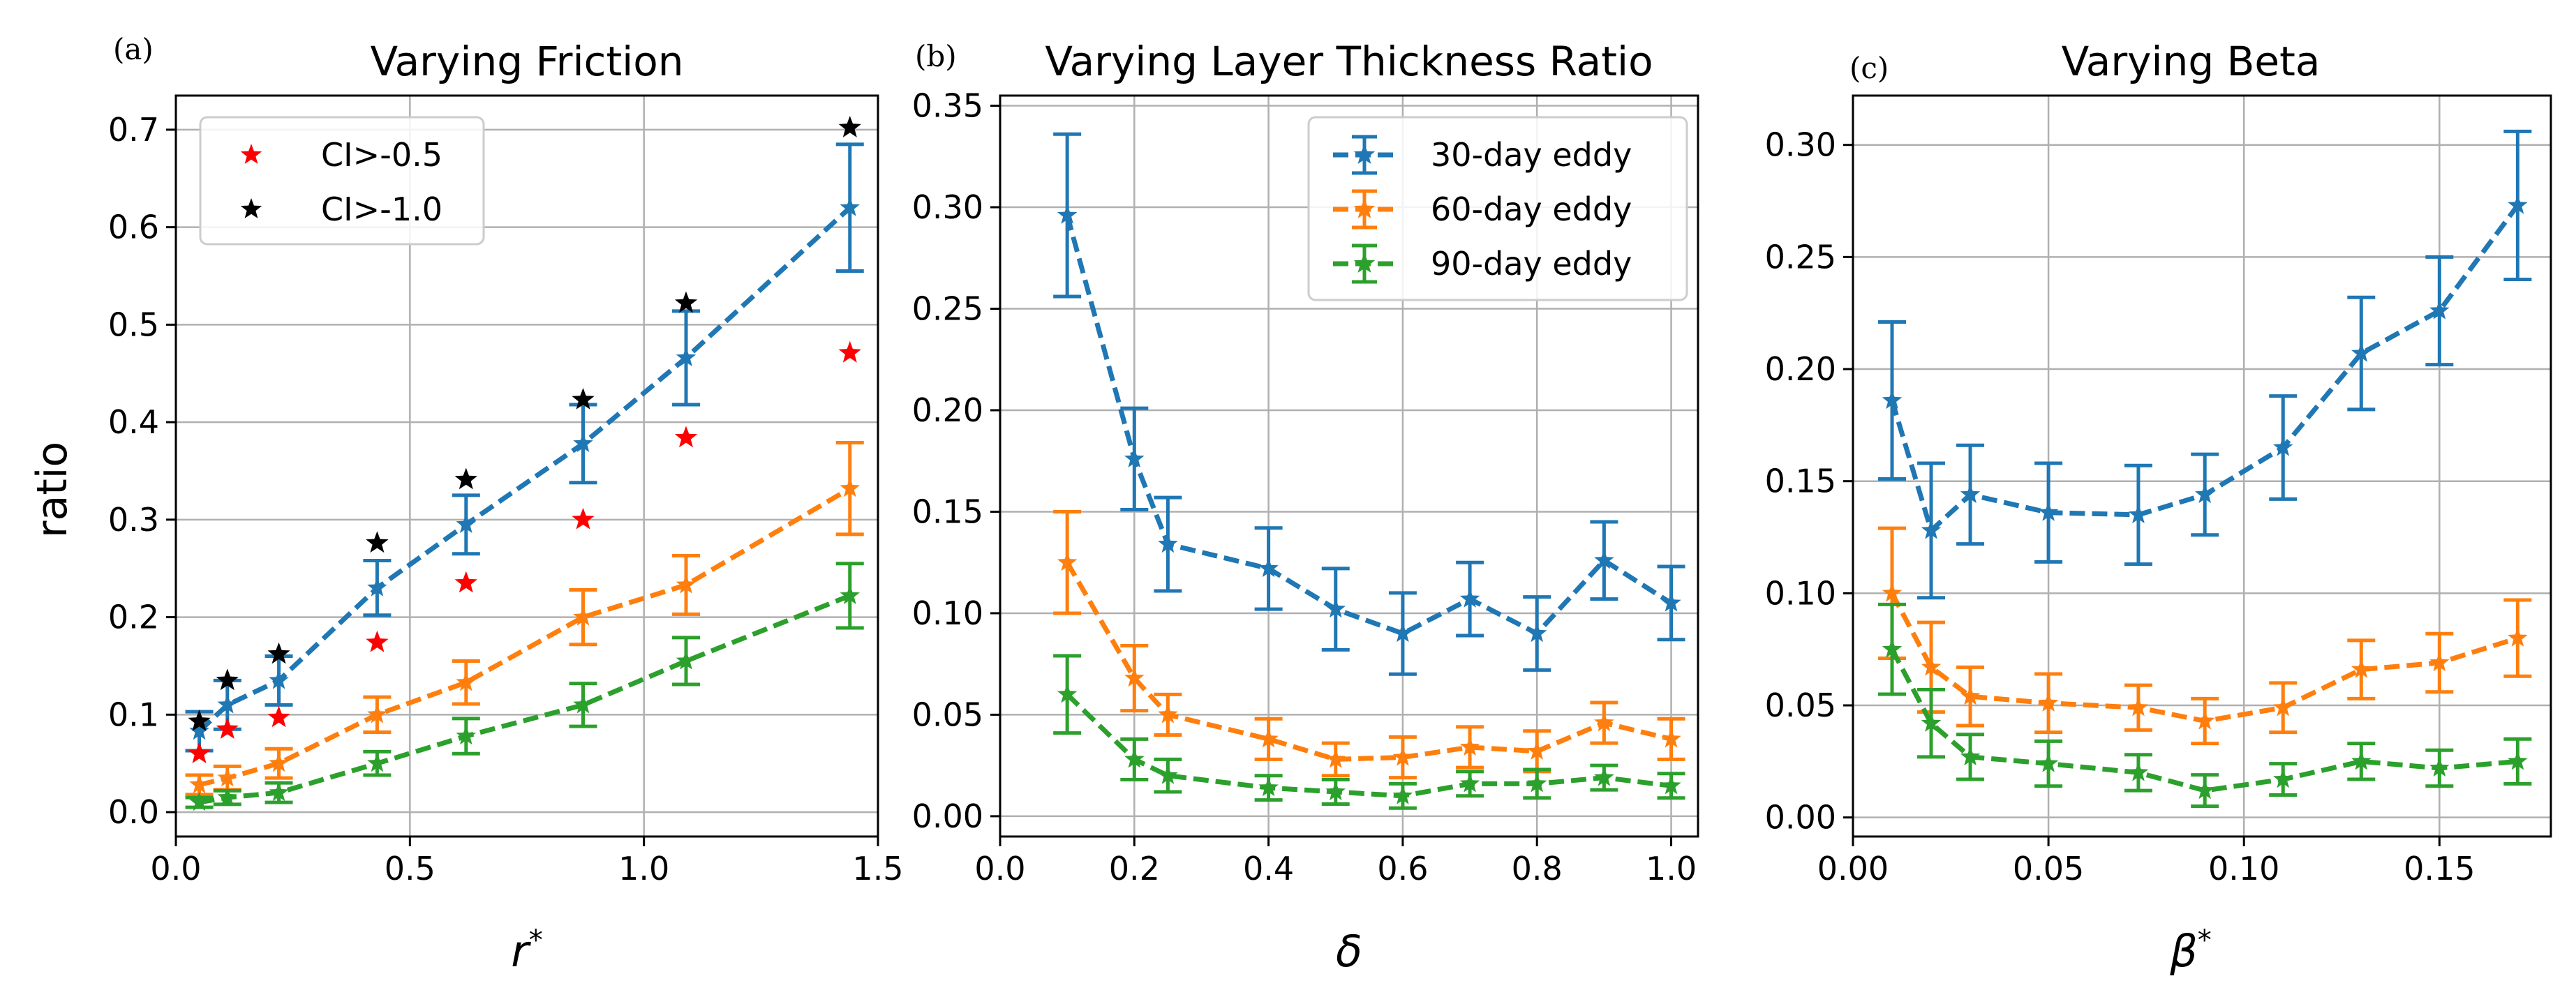 The height and width of the screenshot is (990, 2576). I want to click on x-axis-label: β*, so click(2190, 951).